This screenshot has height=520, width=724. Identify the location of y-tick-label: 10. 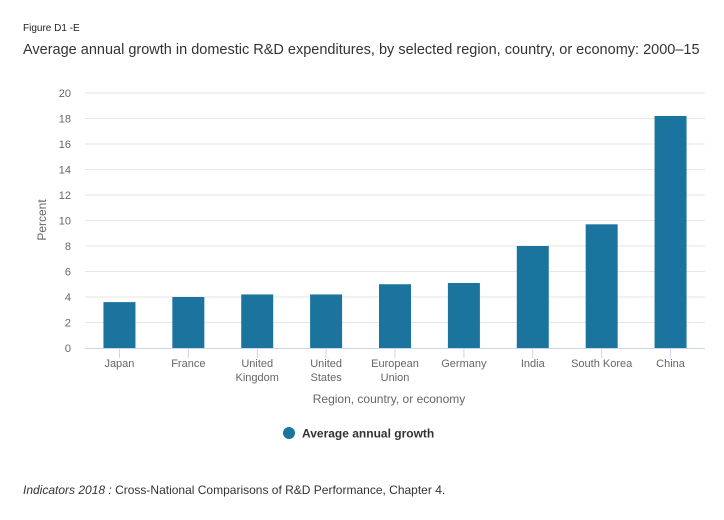
(65, 222).